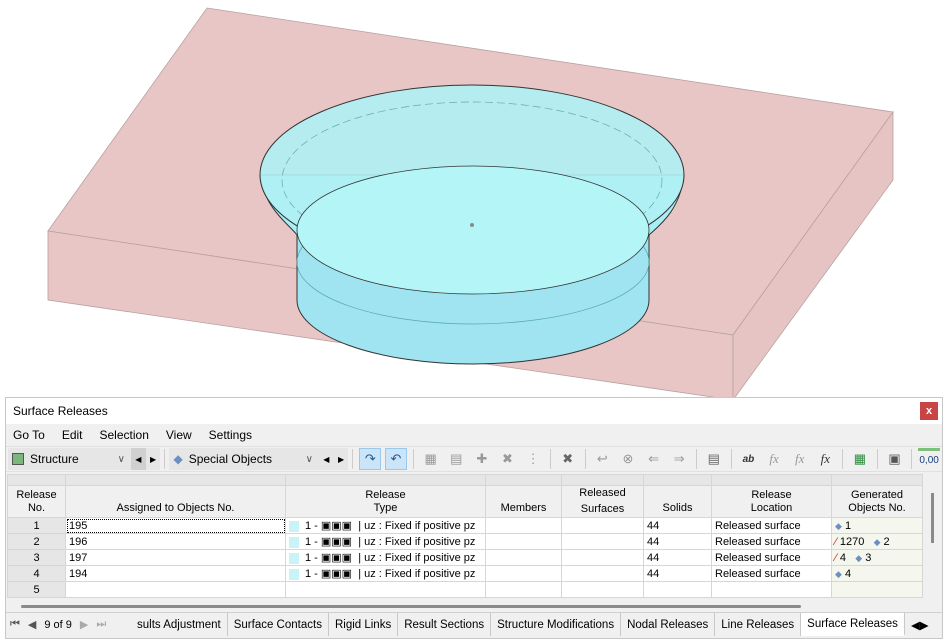  What do you see at coordinates (843, 557) in the screenshot?
I see `gen-line: 4` at bounding box center [843, 557].